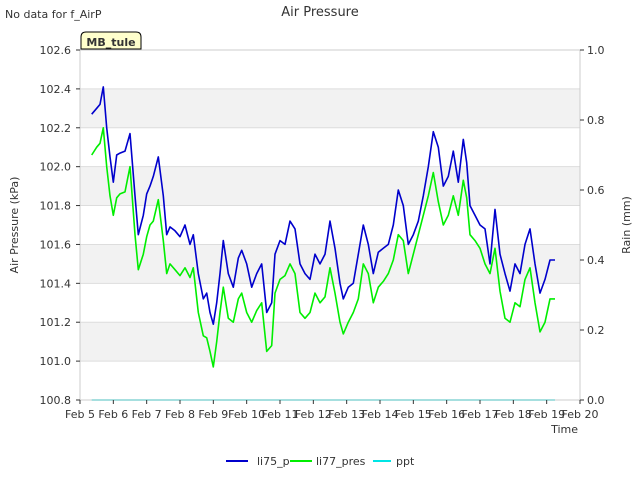  I want to click on site-label-text: MB_tule, so click(110, 42).